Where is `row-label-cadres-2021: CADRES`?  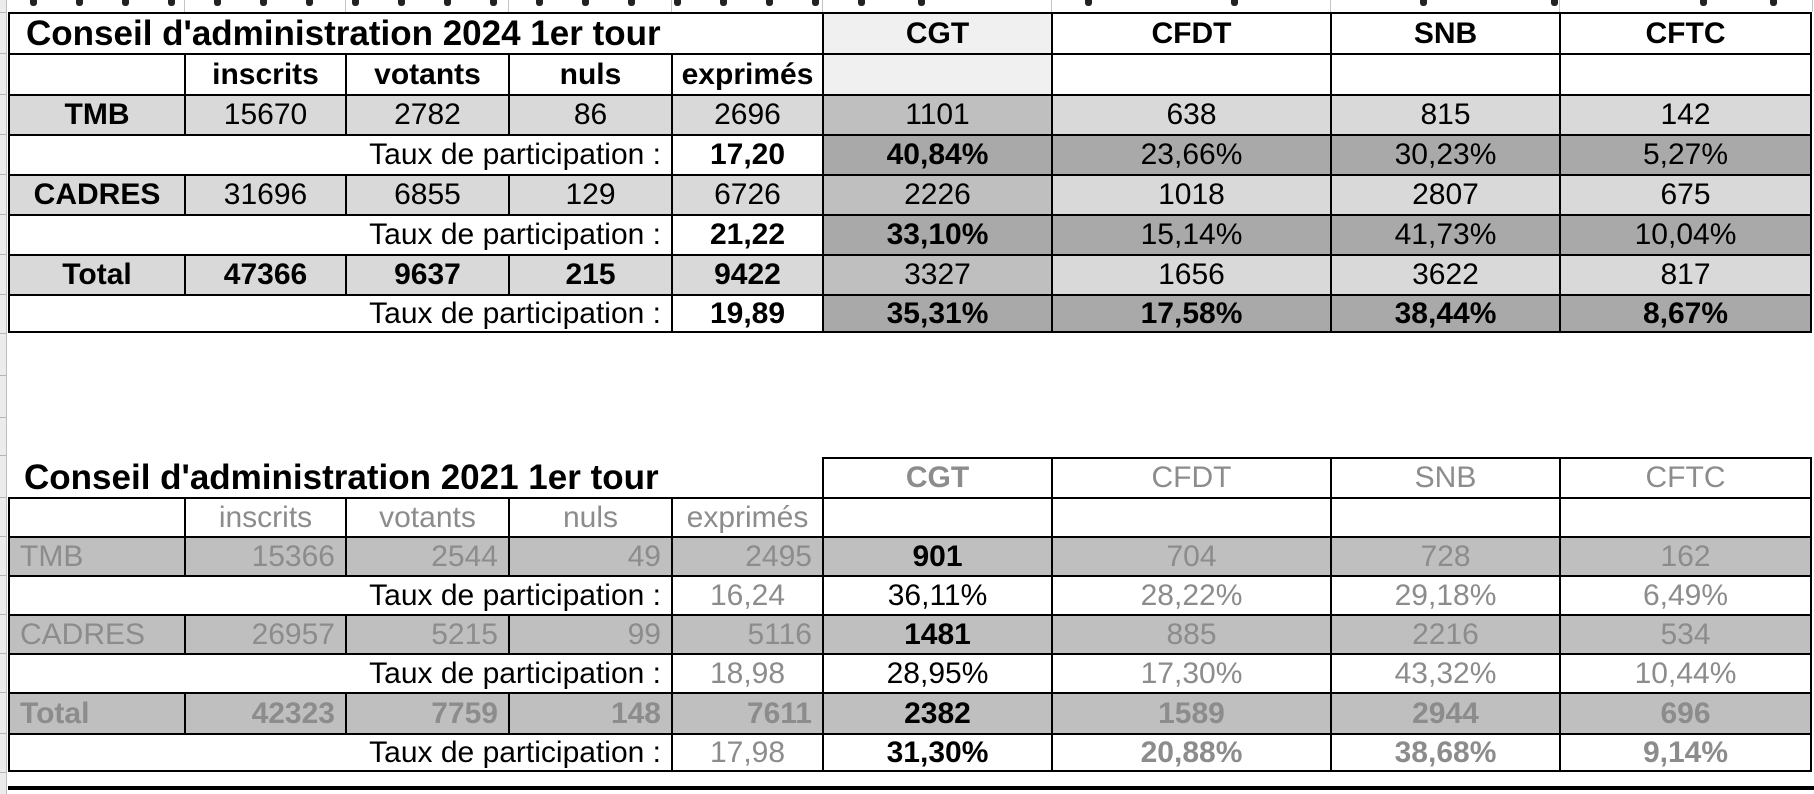
row-label-cadres-2021: CADRES is located at coordinates (96, 633).